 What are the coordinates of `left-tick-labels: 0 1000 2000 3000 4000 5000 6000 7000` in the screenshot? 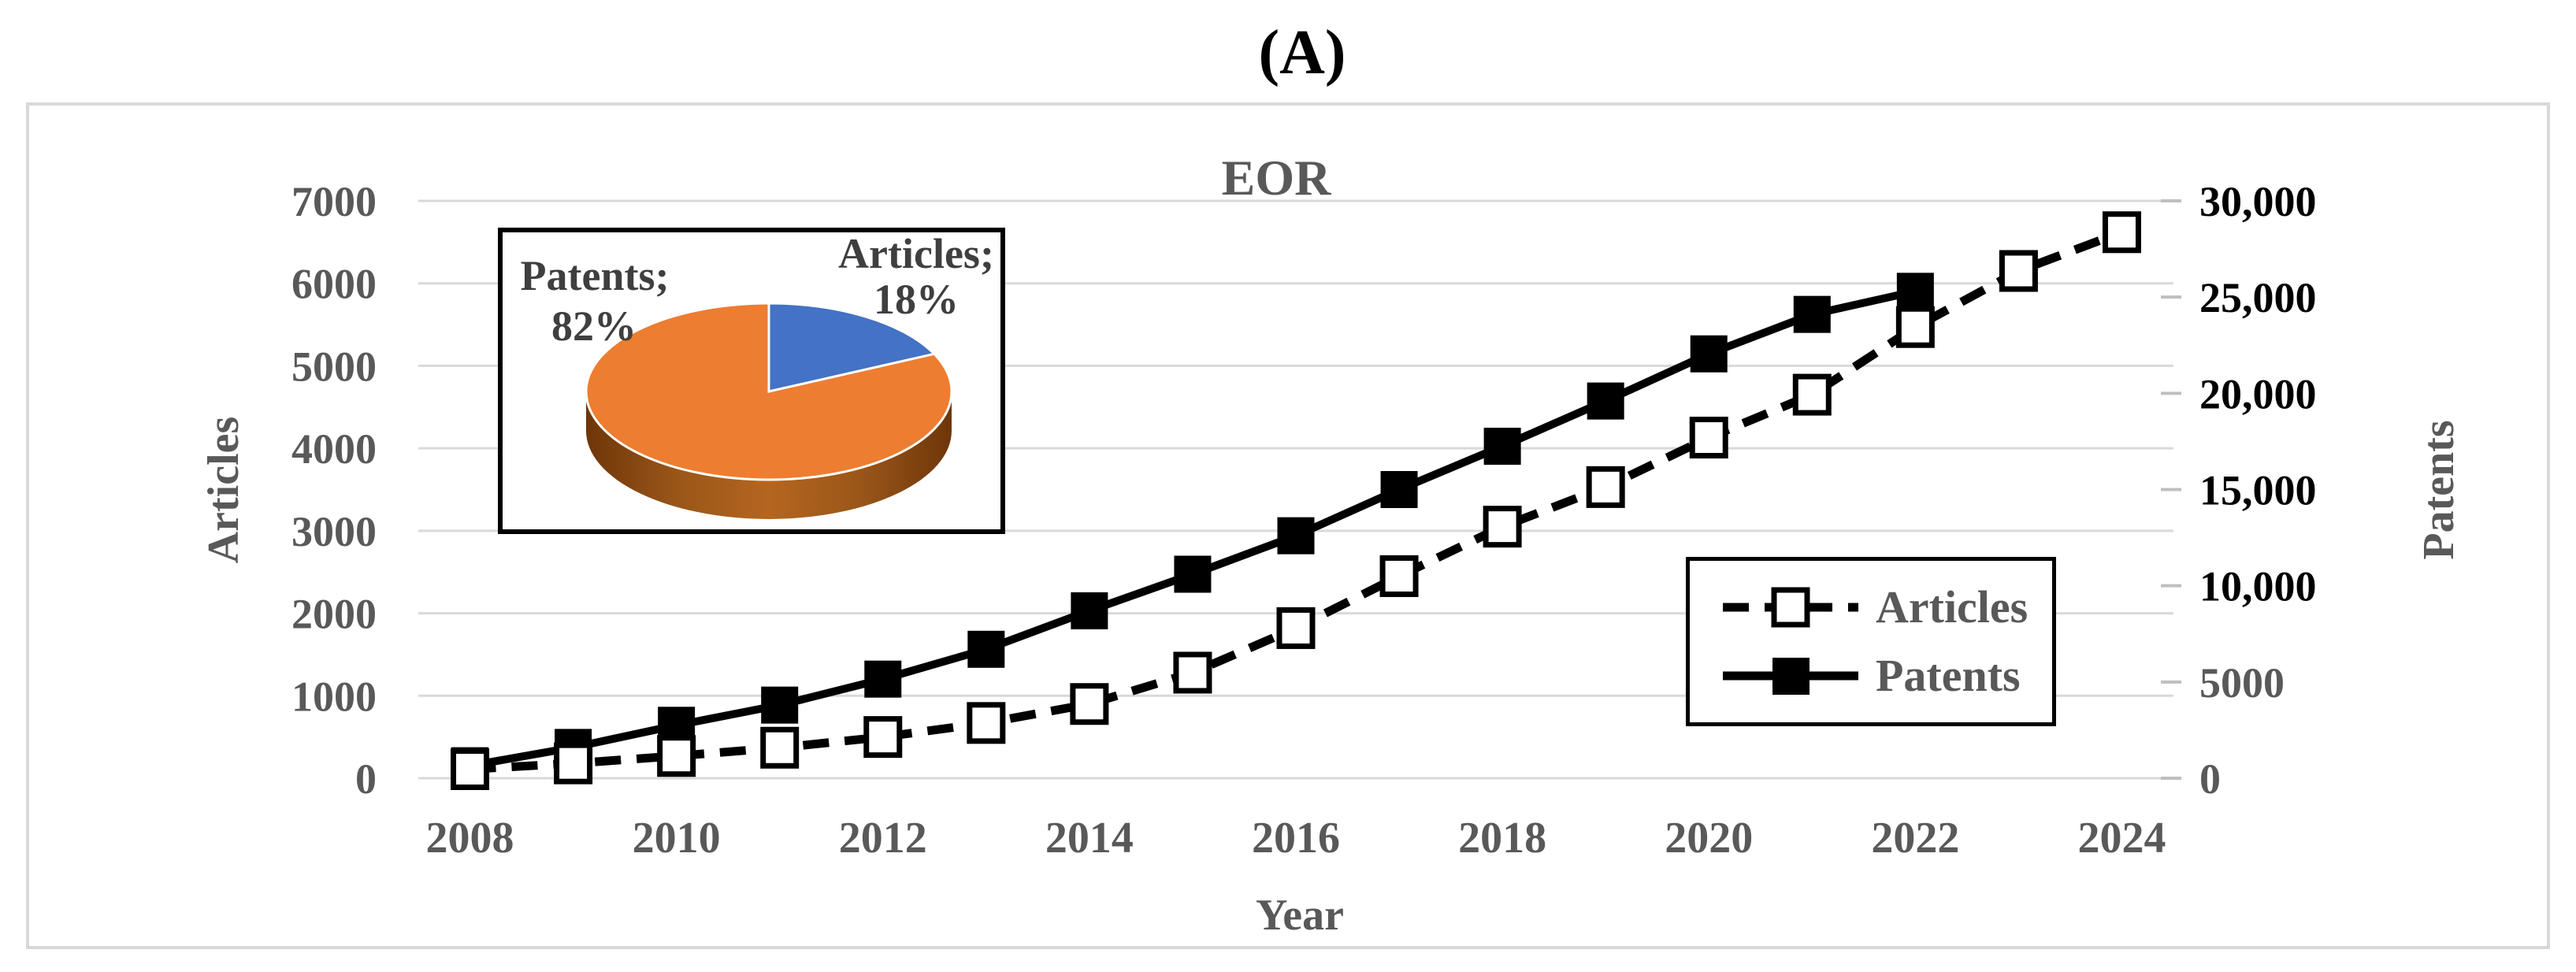 It's located at (334, 490).